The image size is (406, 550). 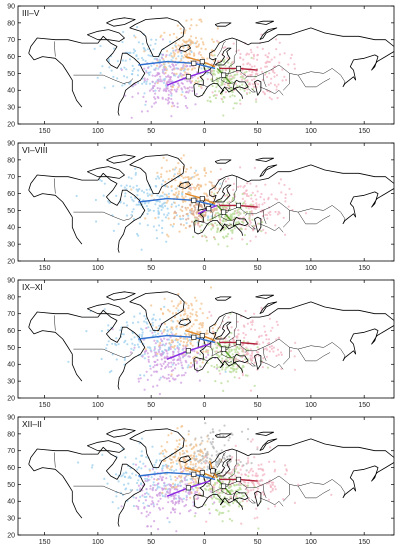 What do you see at coordinates (240, 84) in the screenshot?
I see `coastline` at bounding box center [240, 84].